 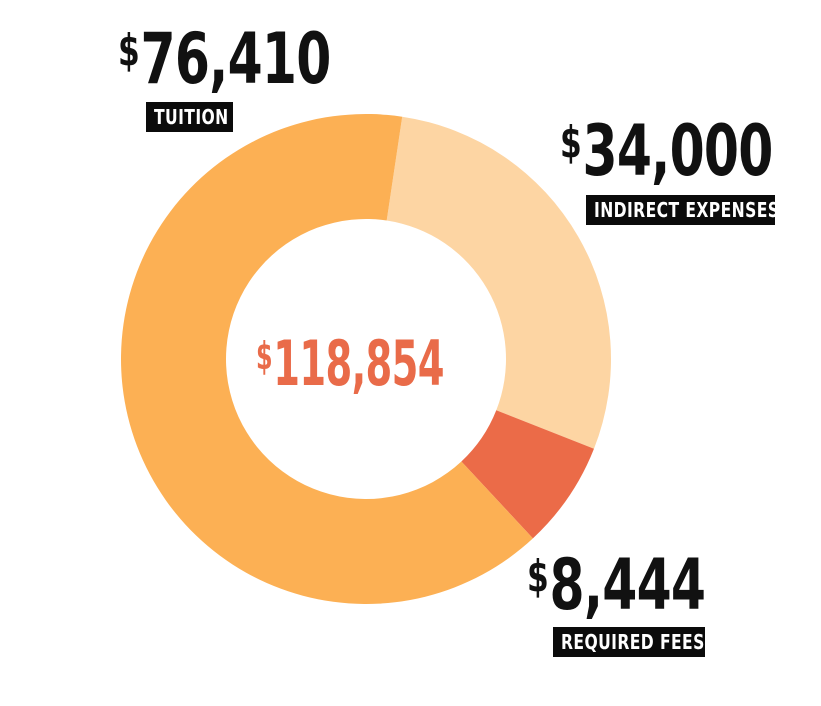 I want to click on indirect-expenses-label: INDIRECT EXPENSES, so click(x=687, y=210).